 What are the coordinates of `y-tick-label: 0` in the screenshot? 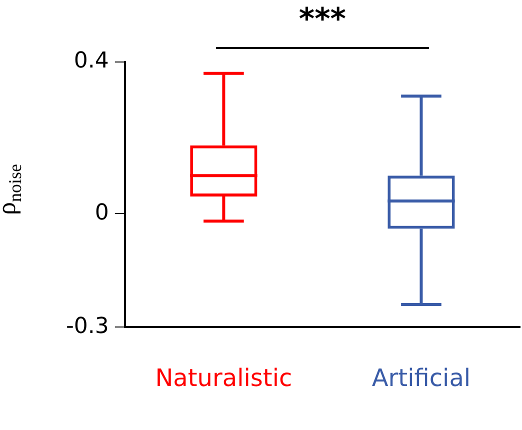 It's located at (101, 213).